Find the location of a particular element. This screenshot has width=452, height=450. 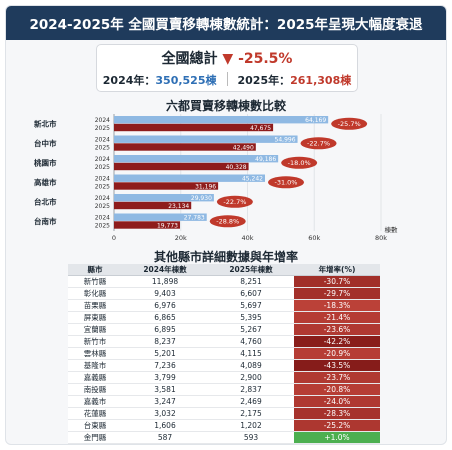

table-row: 雲林縣 5,201 4,115 -20.9% is located at coordinates (224, 353).